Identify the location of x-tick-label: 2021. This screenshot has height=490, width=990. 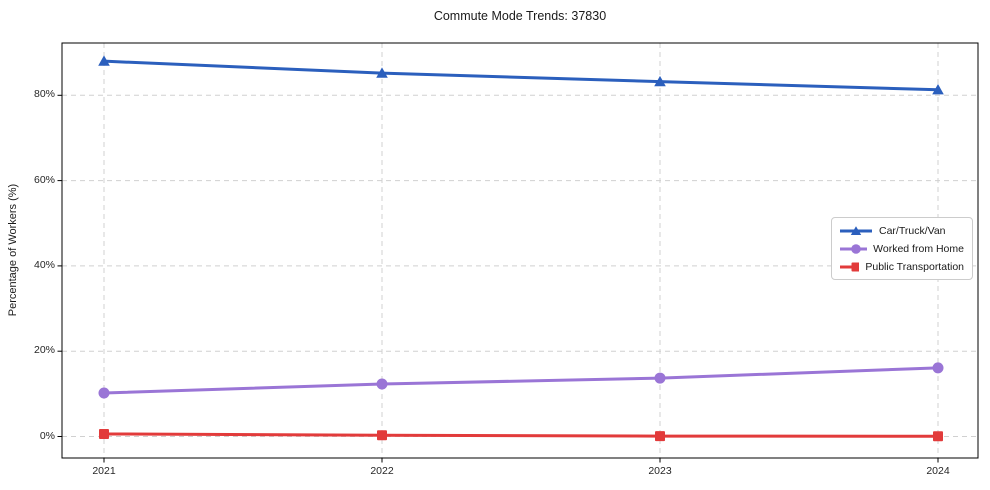
(104, 471).